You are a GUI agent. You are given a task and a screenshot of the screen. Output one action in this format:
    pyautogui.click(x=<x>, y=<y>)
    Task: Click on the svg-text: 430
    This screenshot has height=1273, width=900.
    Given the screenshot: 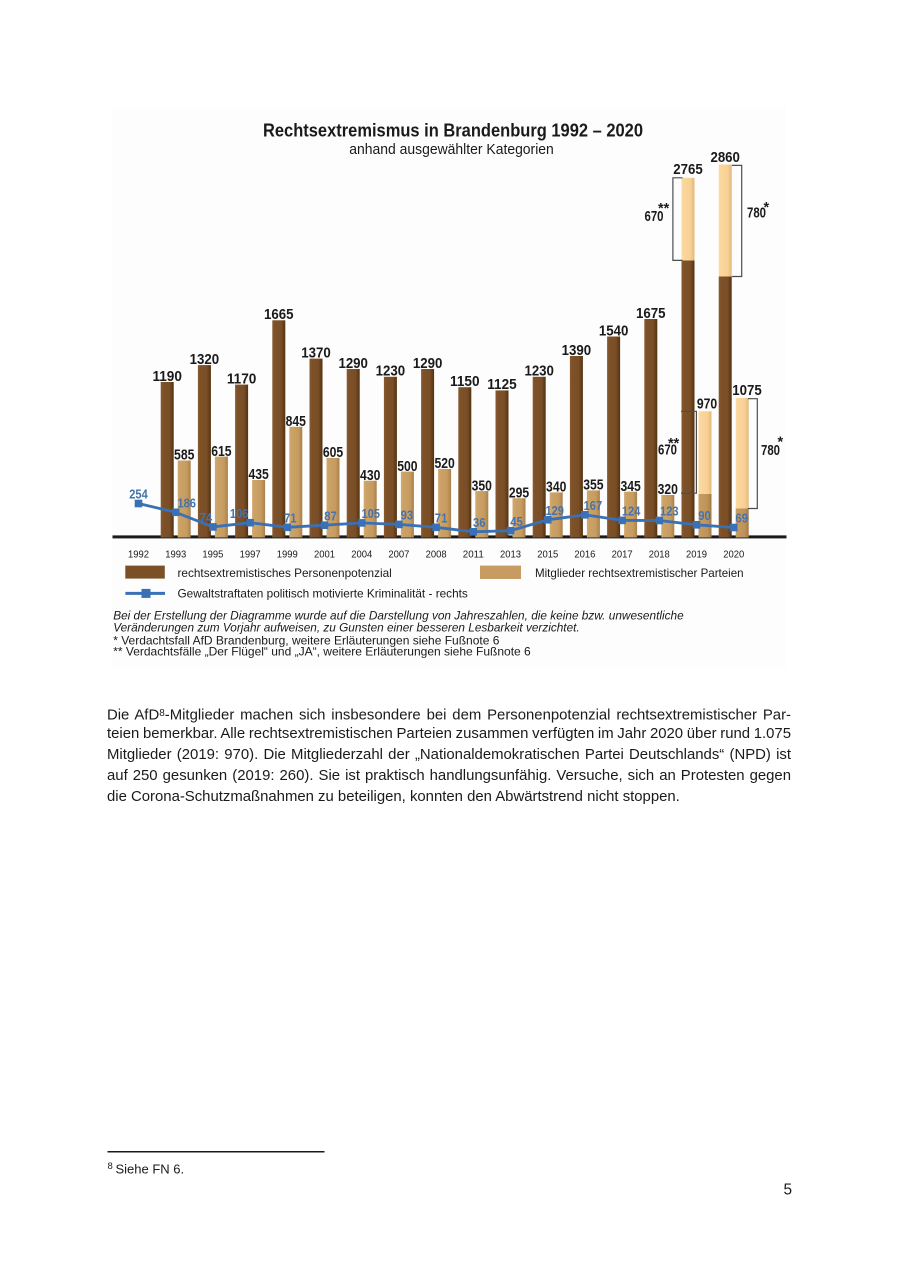 What is the action you would take?
    pyautogui.click(x=370, y=475)
    